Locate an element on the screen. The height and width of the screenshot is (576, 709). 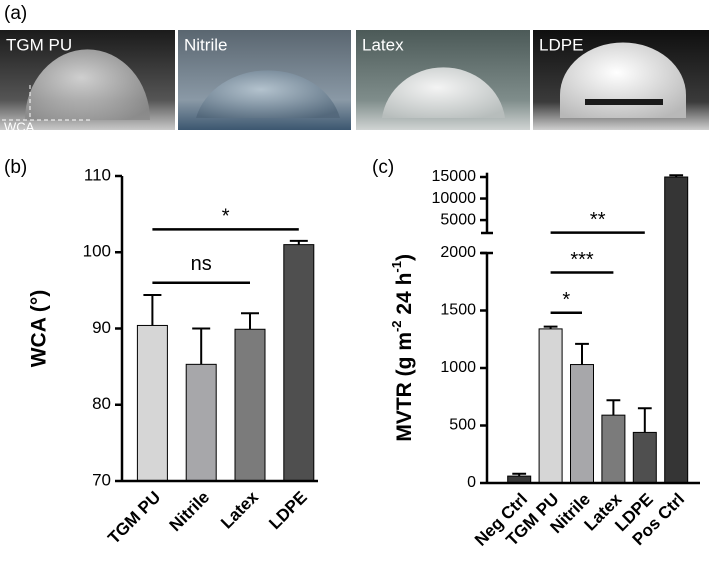
significance-label: ** is located at coordinates (598, 220).